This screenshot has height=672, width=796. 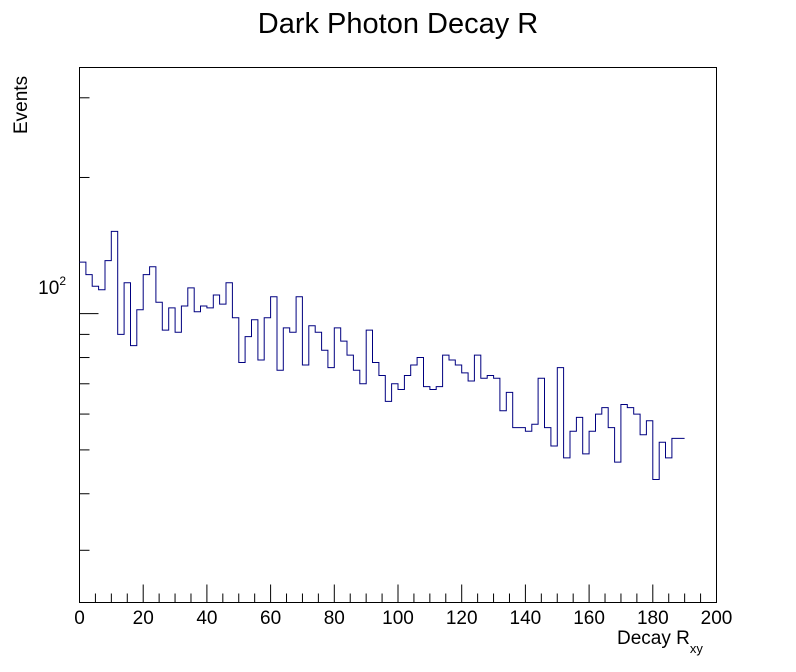 What do you see at coordinates (717, 618) in the screenshot?
I see `x-tick-label-200: 200` at bounding box center [717, 618].